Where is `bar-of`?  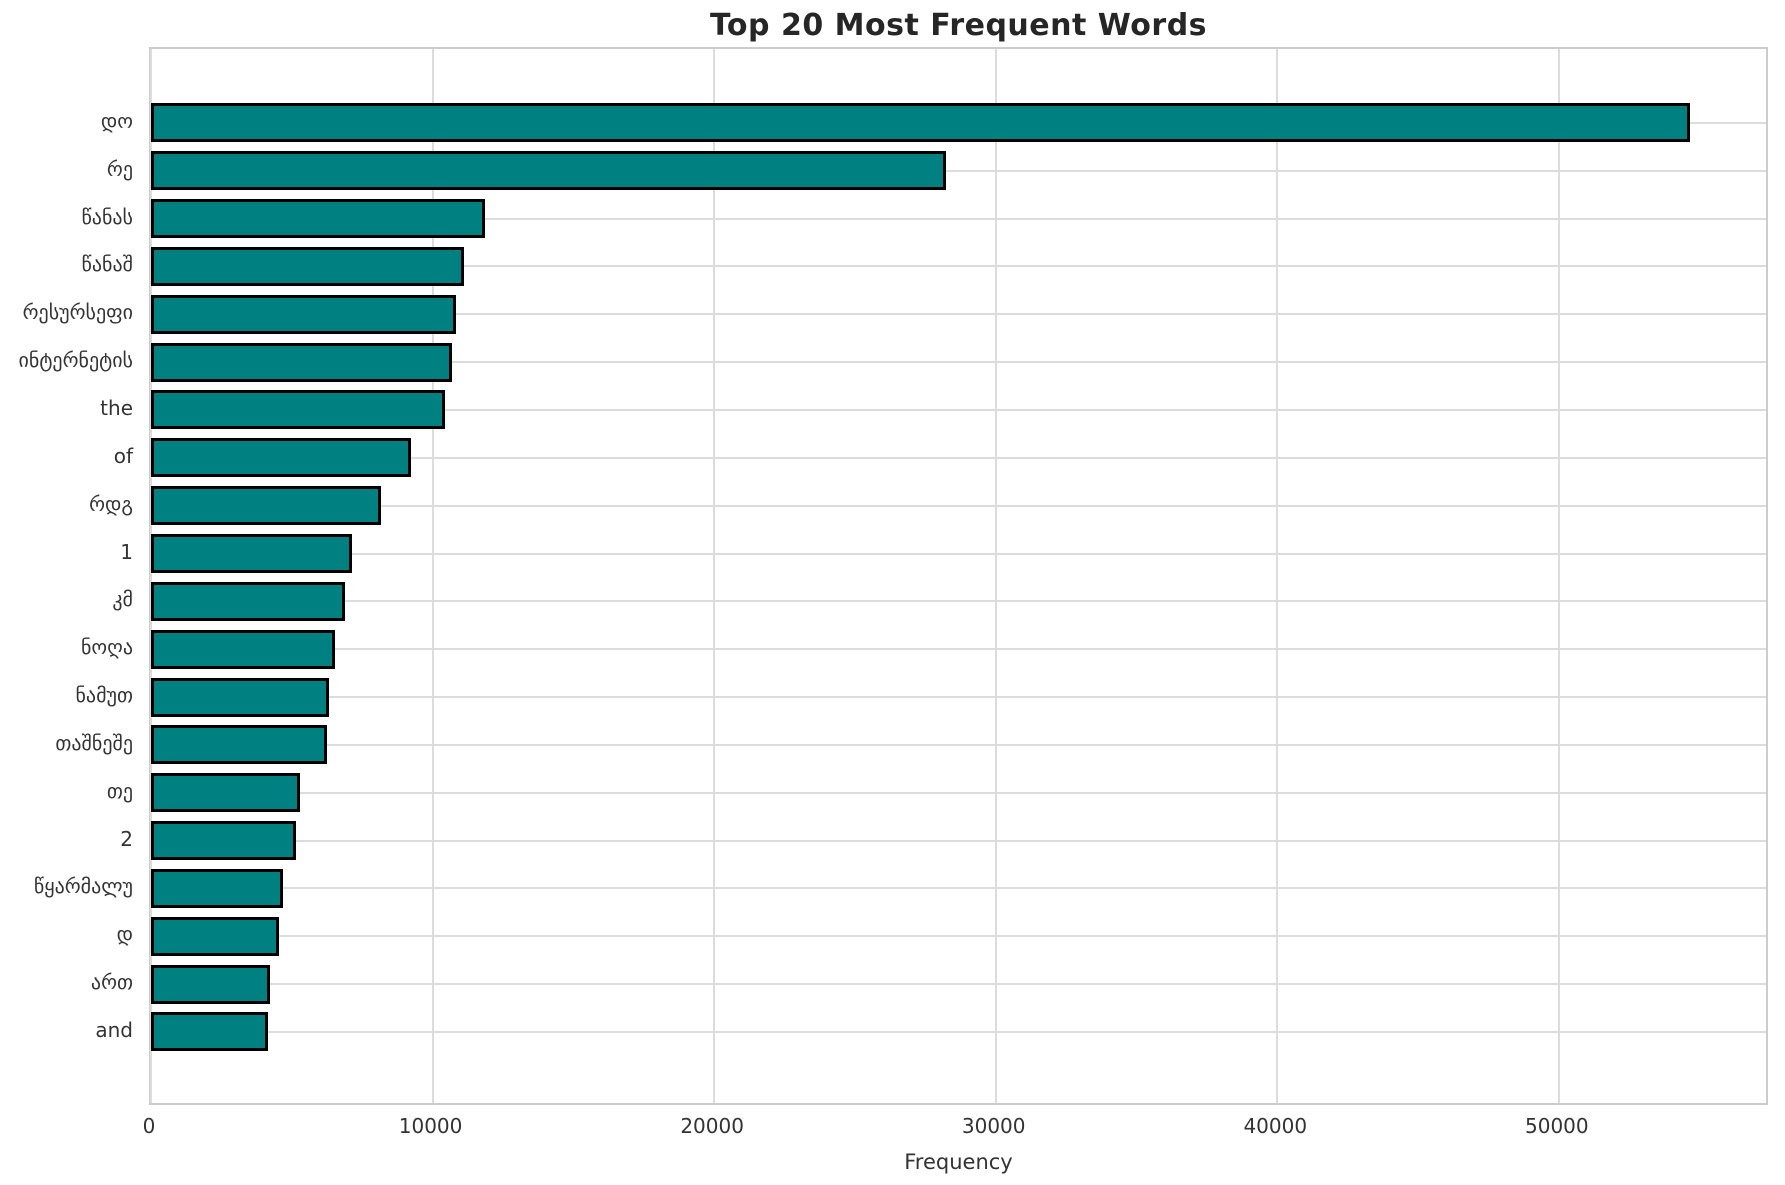 bar-of is located at coordinates (281, 458).